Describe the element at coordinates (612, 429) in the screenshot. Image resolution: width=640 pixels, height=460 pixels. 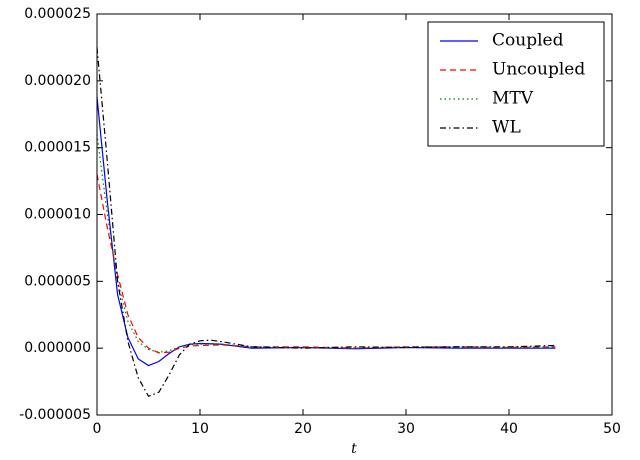
I see `x-tick-label: 50` at that location.